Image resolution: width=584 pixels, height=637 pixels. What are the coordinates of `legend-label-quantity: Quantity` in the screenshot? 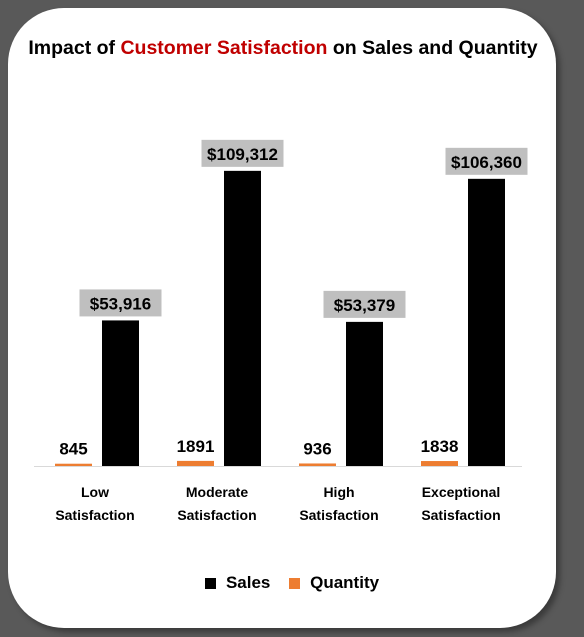 It's located at (345, 582).